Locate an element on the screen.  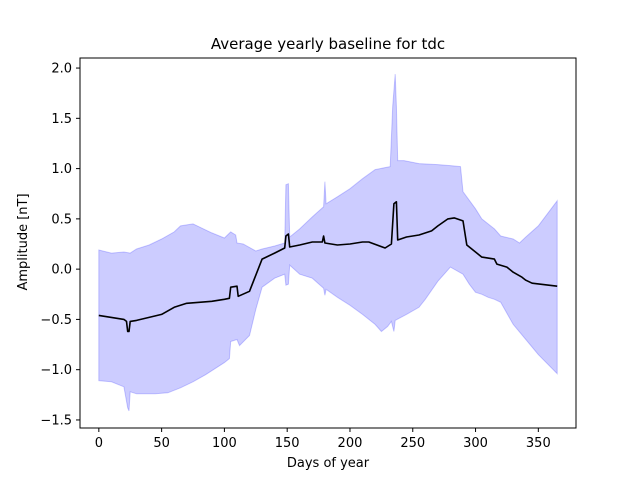
y-tick-label: 2.0 is located at coordinates (61, 69).